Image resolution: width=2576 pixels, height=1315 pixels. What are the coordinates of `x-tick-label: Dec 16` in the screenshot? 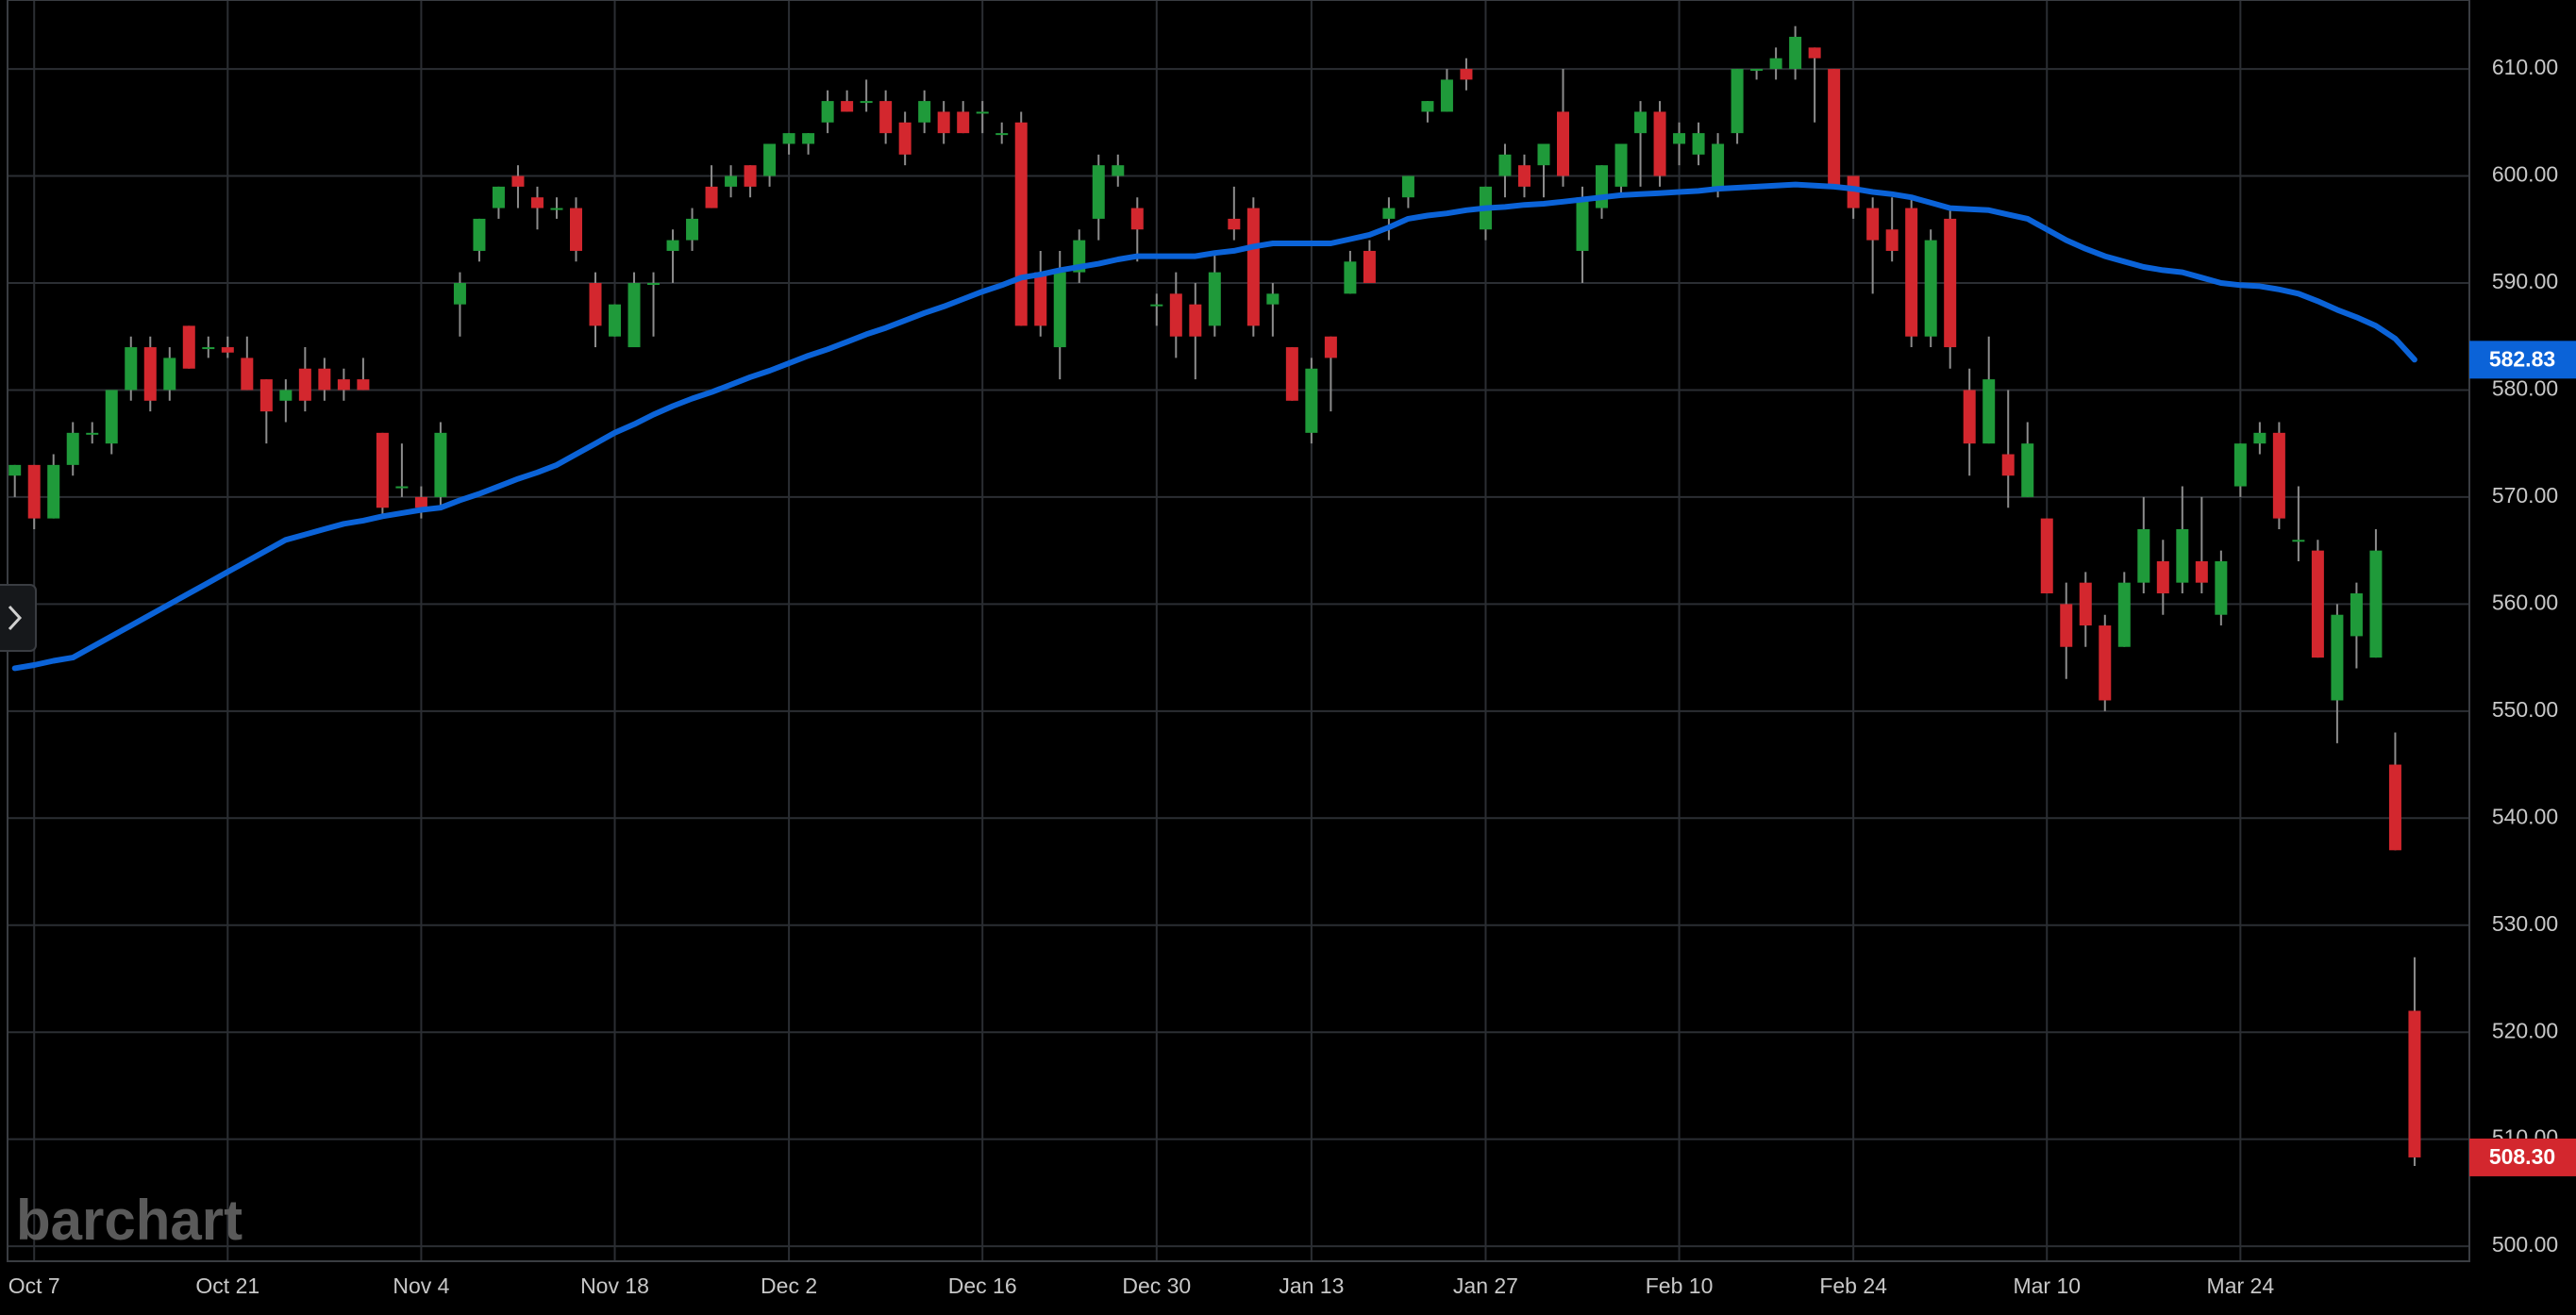 It's located at (982, 1285).